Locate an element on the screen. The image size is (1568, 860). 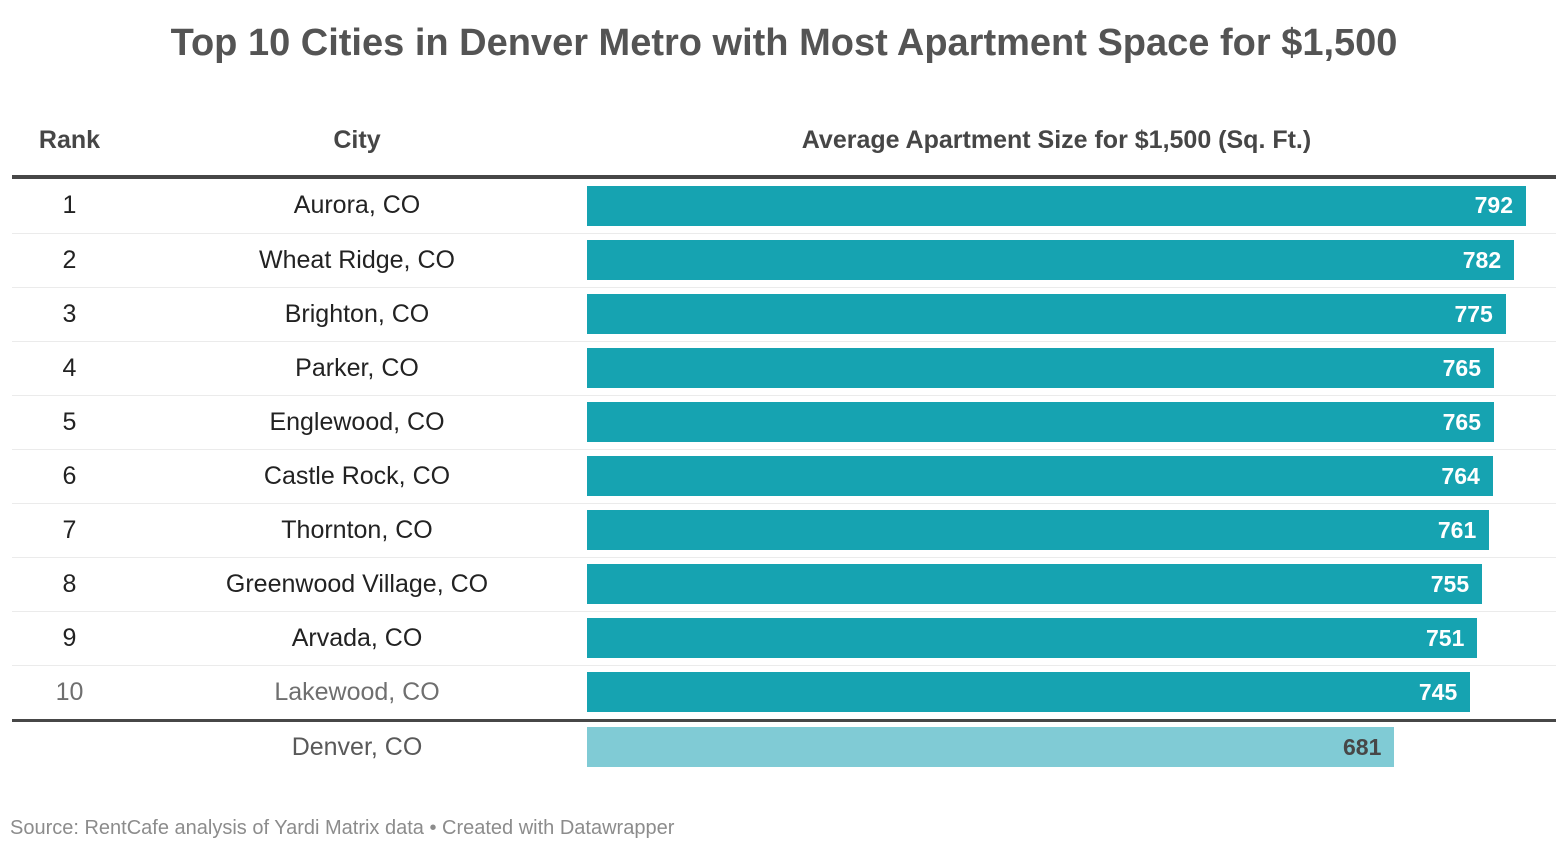
comparison-row: Denver, CO 681 is located at coordinates (784, 745).